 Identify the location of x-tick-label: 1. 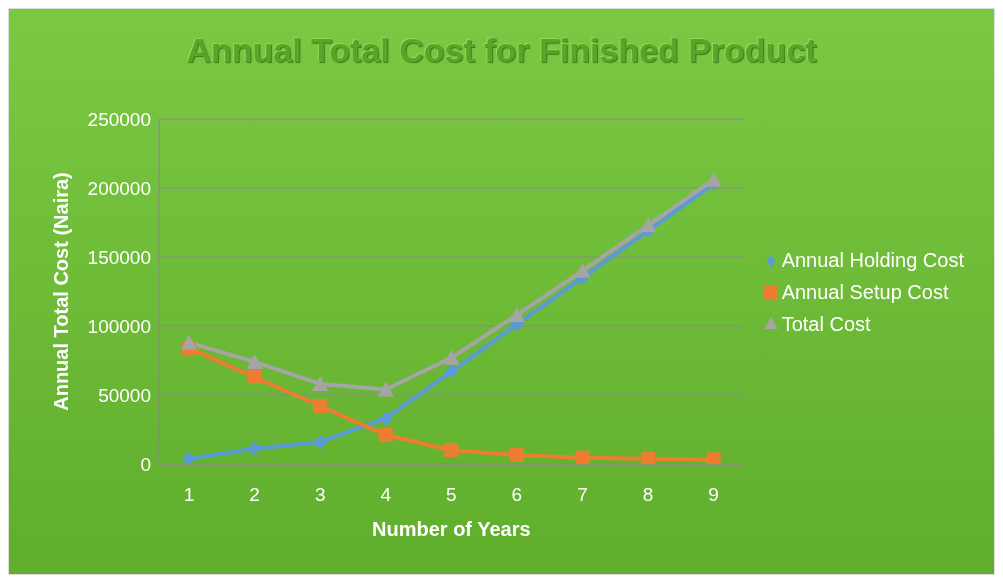
(189, 495).